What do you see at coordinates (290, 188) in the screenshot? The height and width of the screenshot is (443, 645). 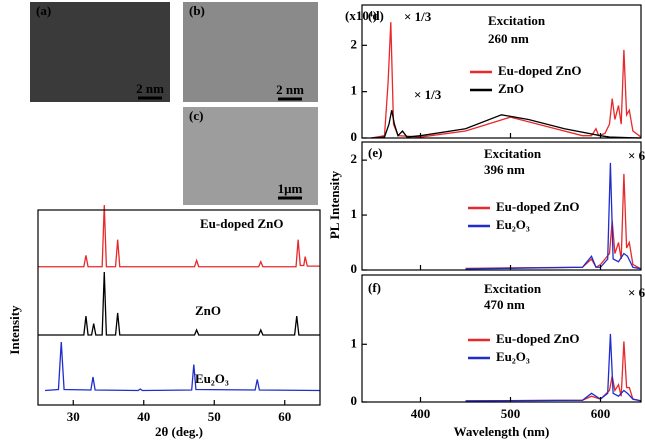 I see `annotation: 1μm` at bounding box center [290, 188].